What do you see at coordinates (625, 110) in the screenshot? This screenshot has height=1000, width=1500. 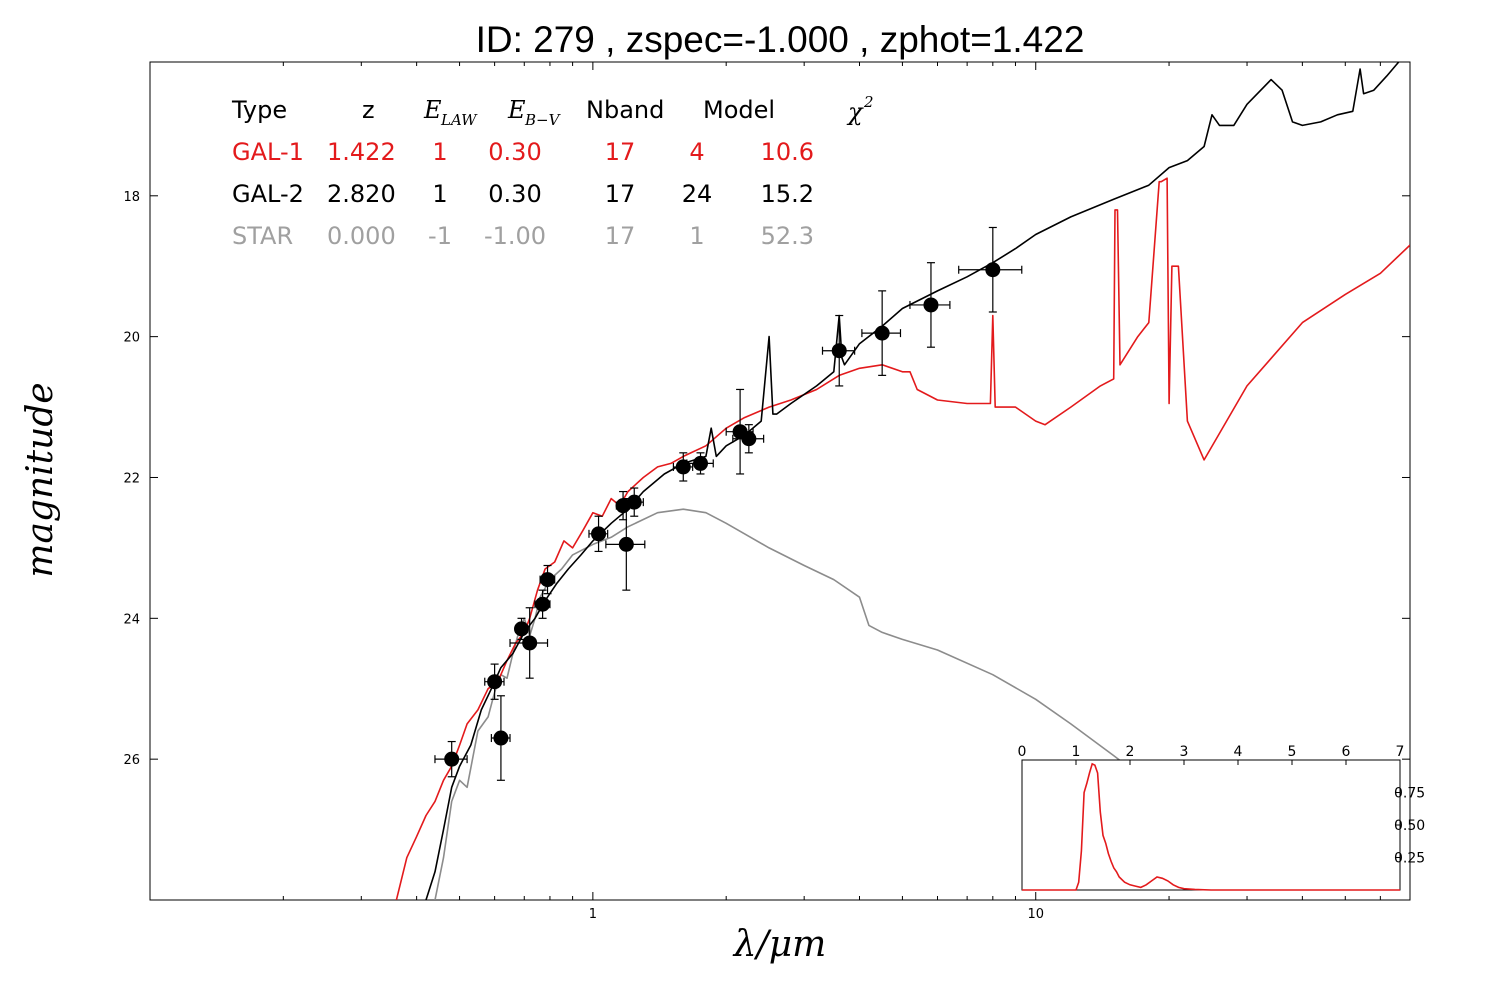 I see `table-header-nband: Nband` at bounding box center [625, 110].